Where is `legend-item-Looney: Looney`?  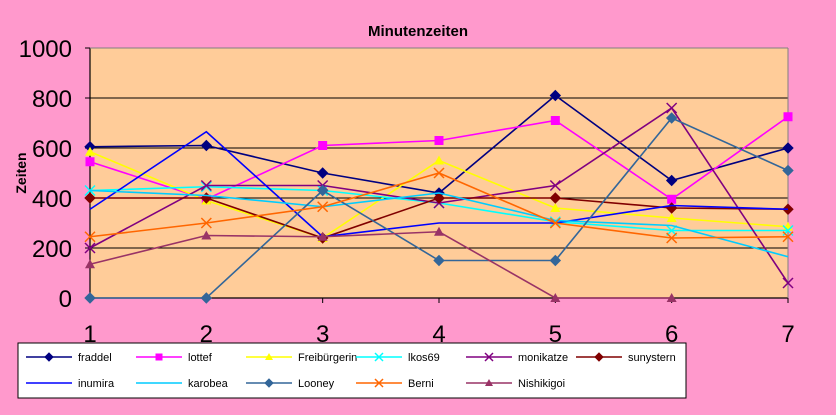
legend-item-Looney: Looney is located at coordinates (290, 384).